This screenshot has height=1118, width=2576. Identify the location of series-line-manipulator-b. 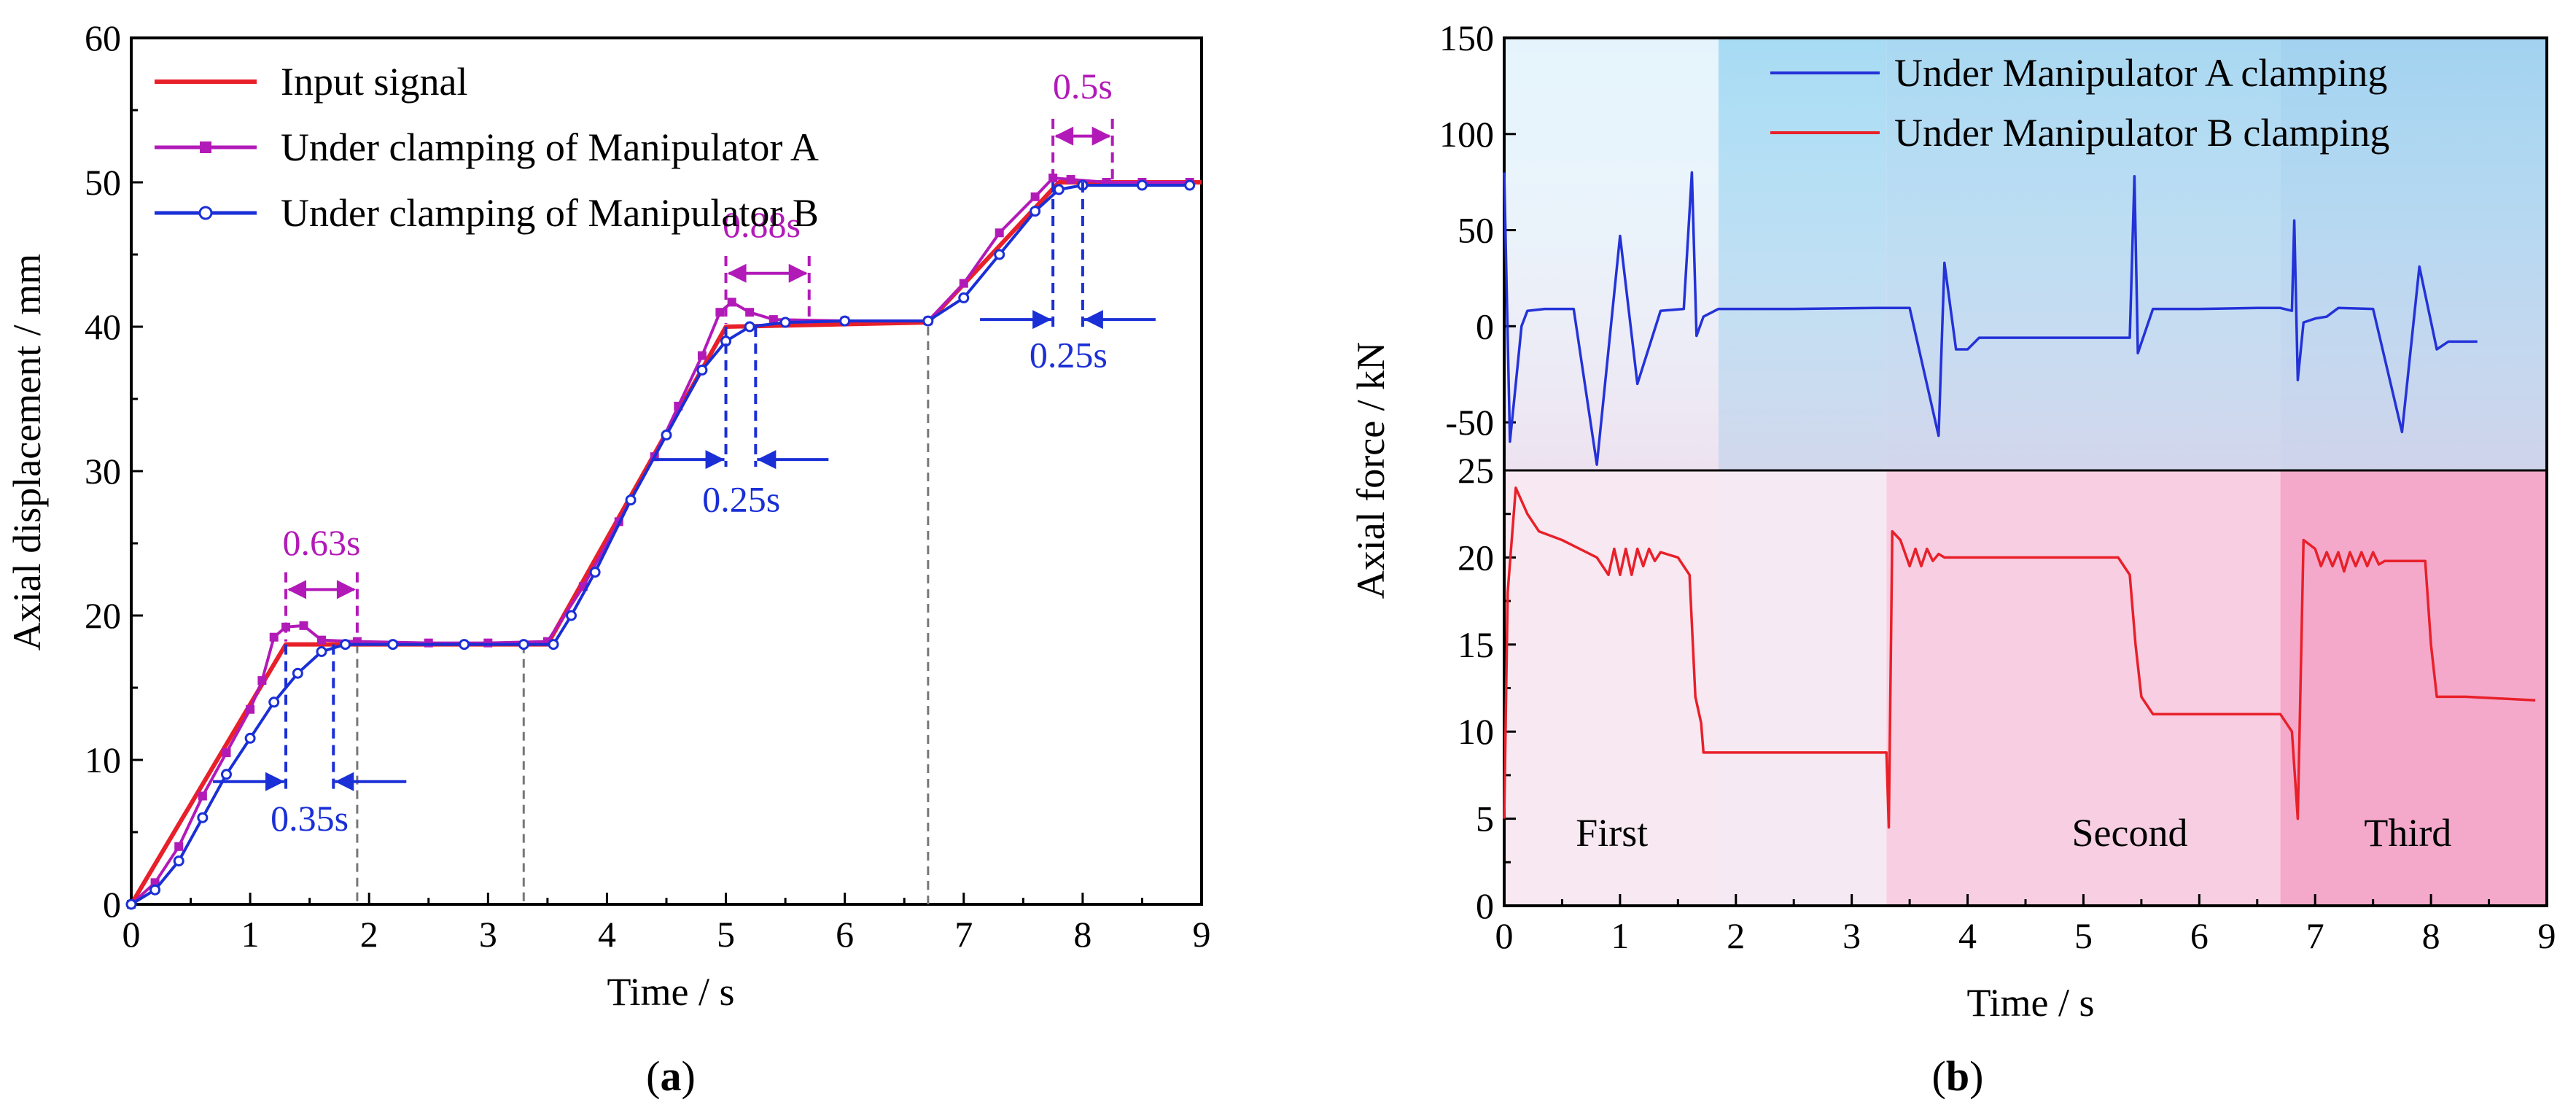
(2019, 657).